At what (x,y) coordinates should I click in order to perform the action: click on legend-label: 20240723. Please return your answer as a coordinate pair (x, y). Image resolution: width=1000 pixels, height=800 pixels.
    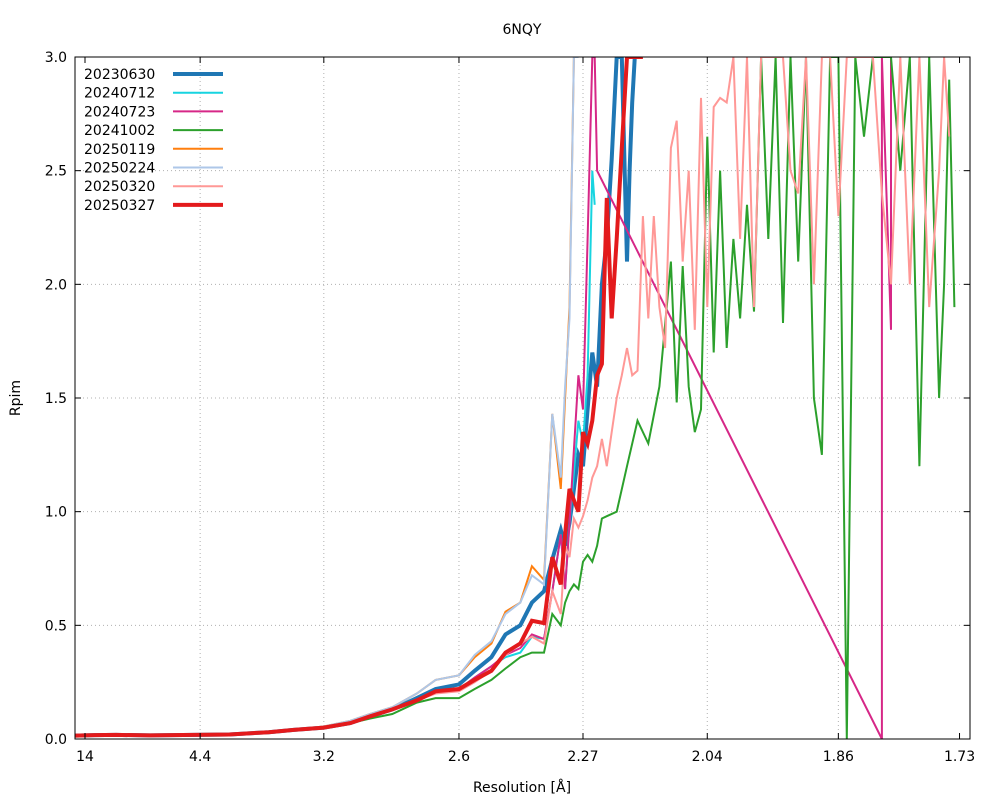
    Looking at the image, I should click on (119, 112).